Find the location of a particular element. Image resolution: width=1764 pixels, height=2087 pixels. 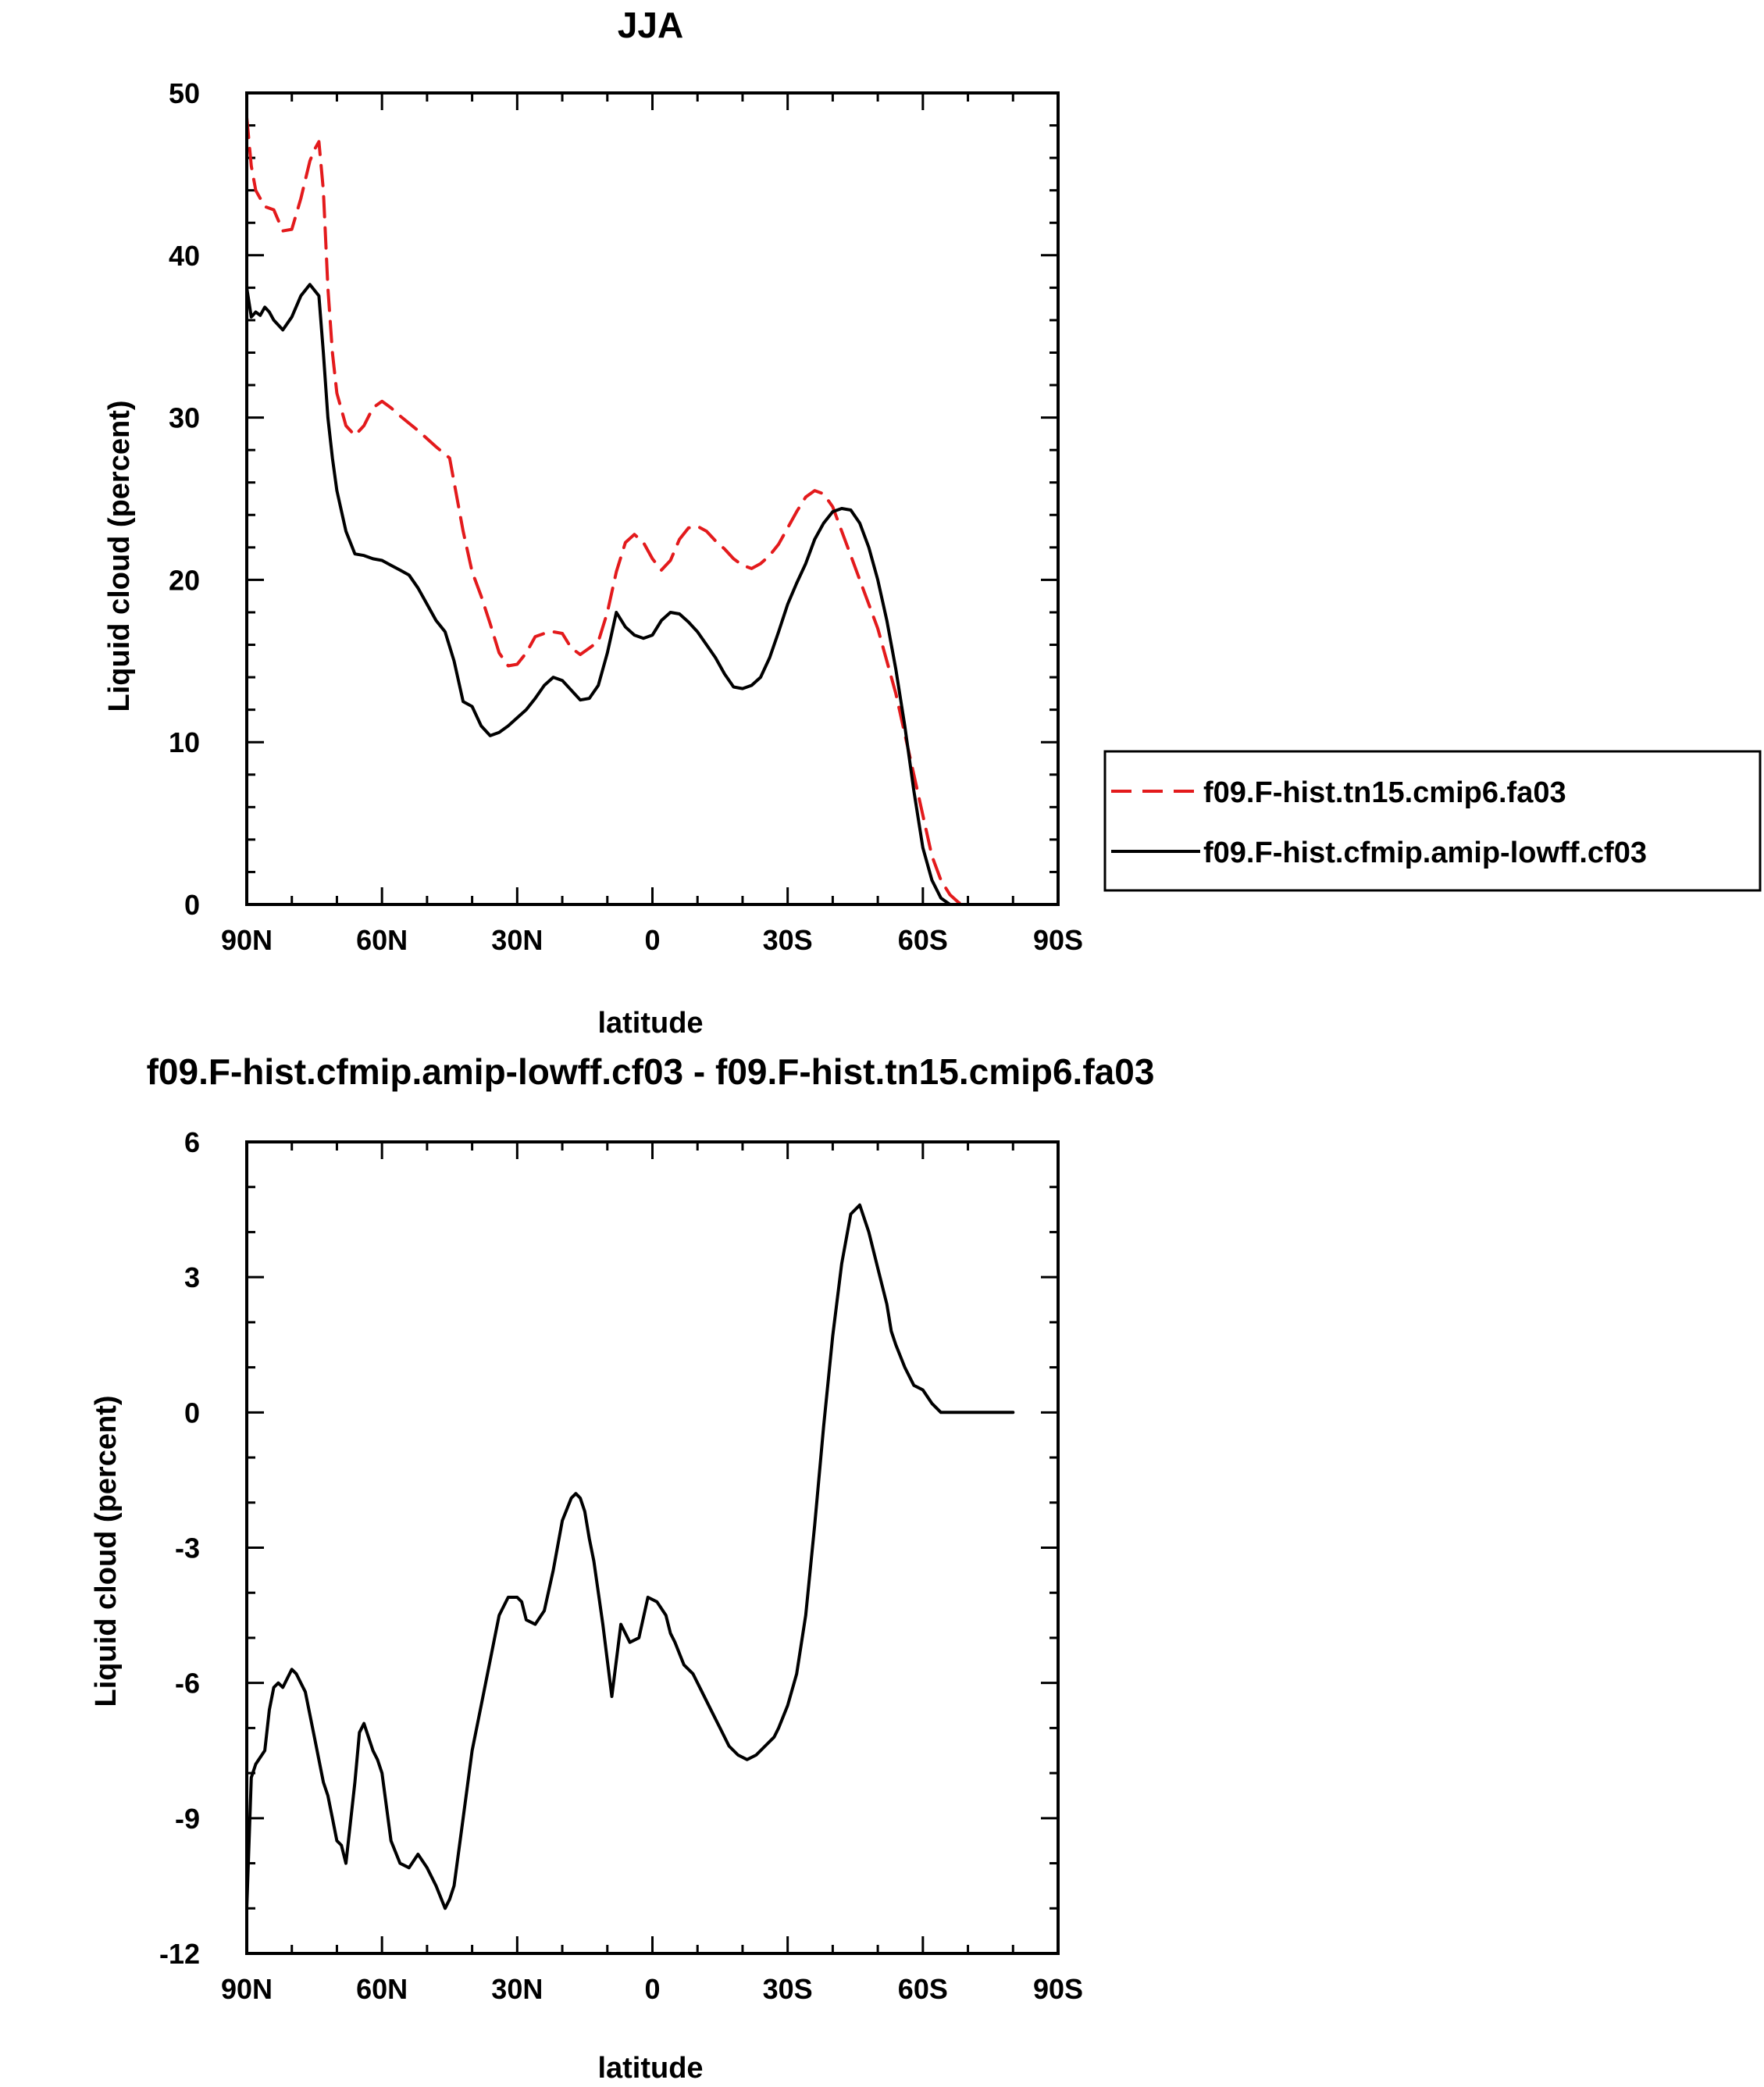

top-x-tick-label: 90N is located at coordinates (247, 940).